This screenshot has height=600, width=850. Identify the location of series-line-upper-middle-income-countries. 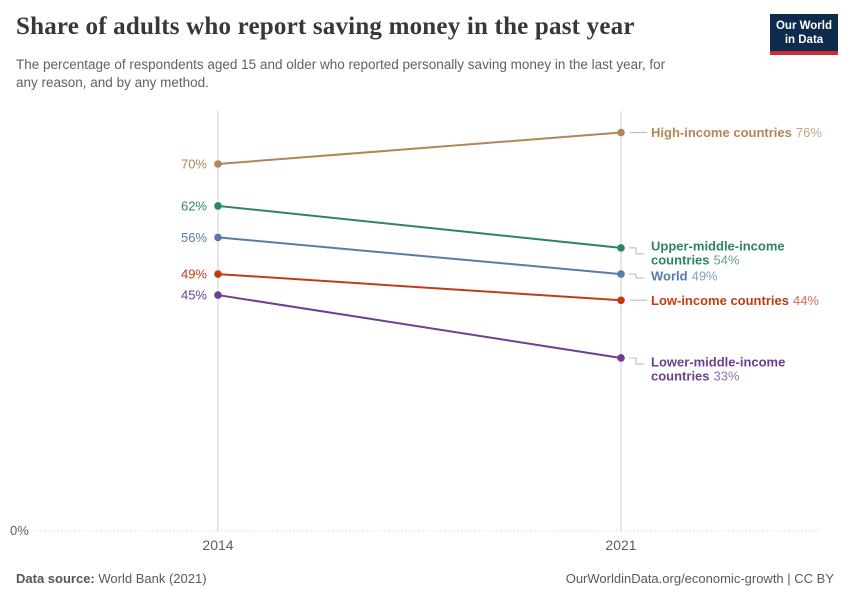
(419, 226).